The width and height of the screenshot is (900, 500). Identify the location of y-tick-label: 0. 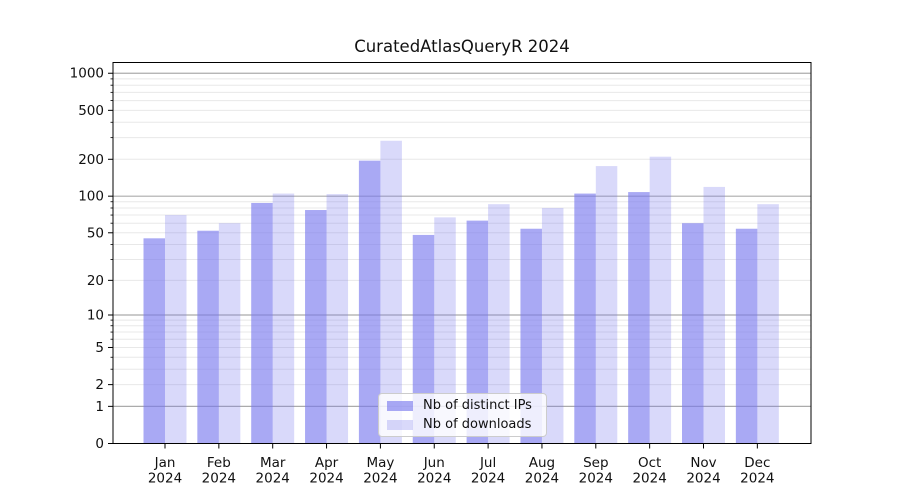
(99, 444).